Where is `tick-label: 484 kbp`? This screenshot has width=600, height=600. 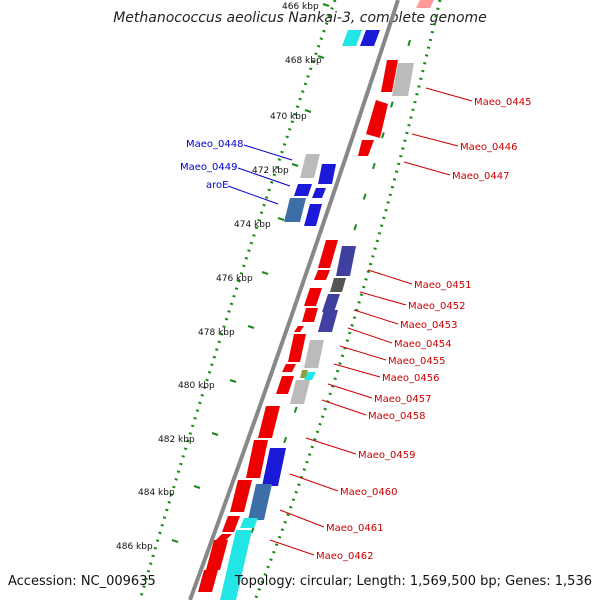
tick-label: 484 kbp is located at coordinates (156, 493).